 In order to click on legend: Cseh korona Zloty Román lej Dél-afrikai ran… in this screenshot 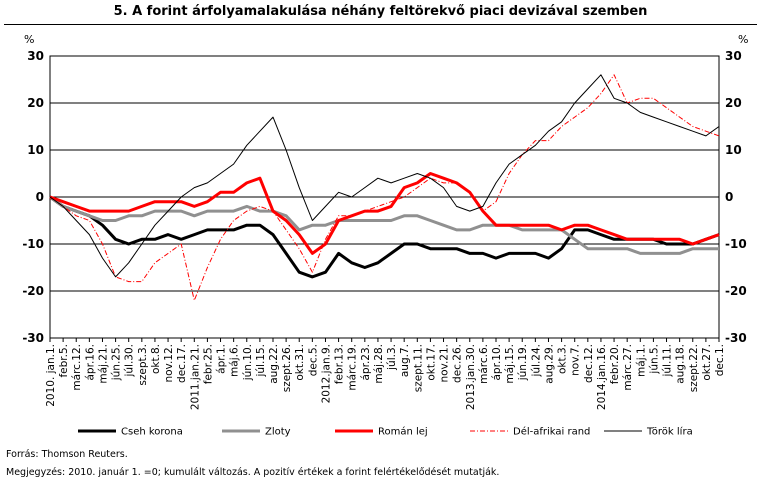, I will do `click(385, 432)`.